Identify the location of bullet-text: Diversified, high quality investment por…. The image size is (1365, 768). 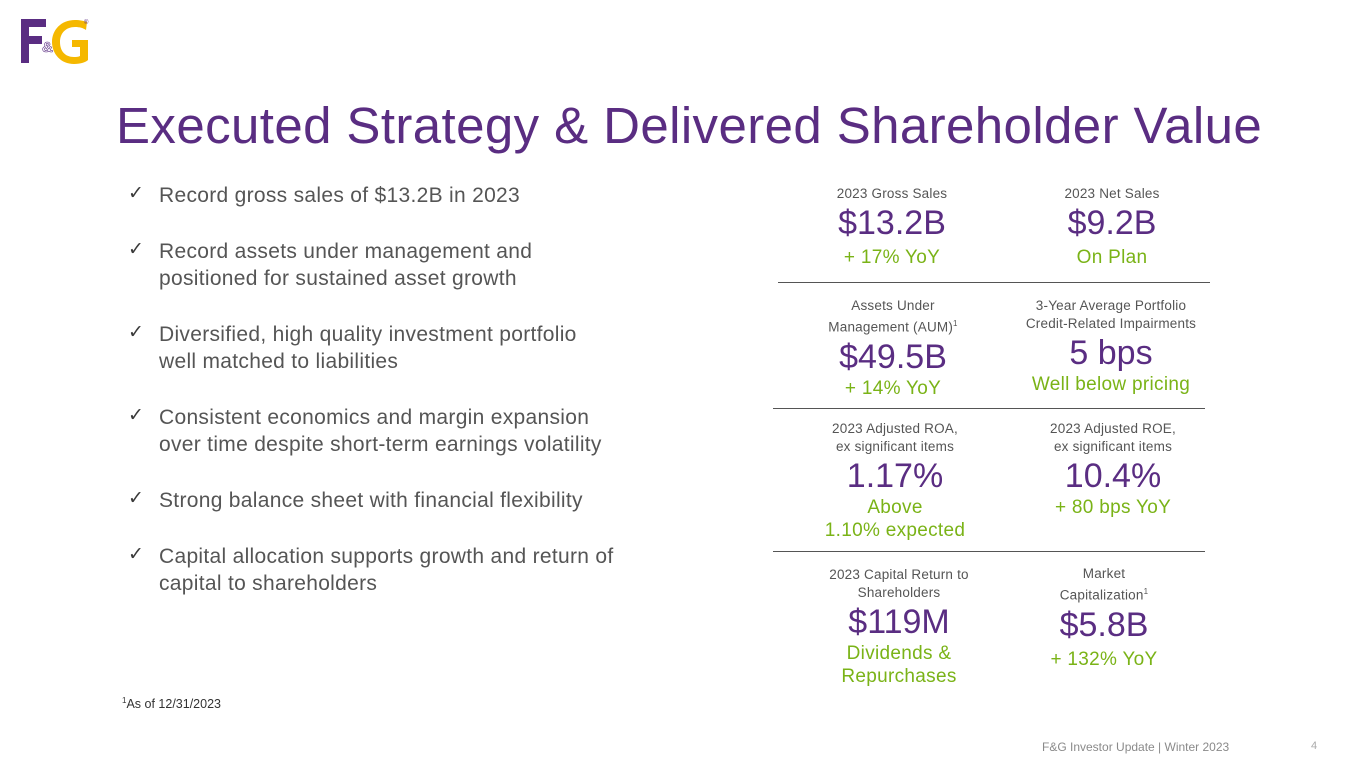
(368, 348).